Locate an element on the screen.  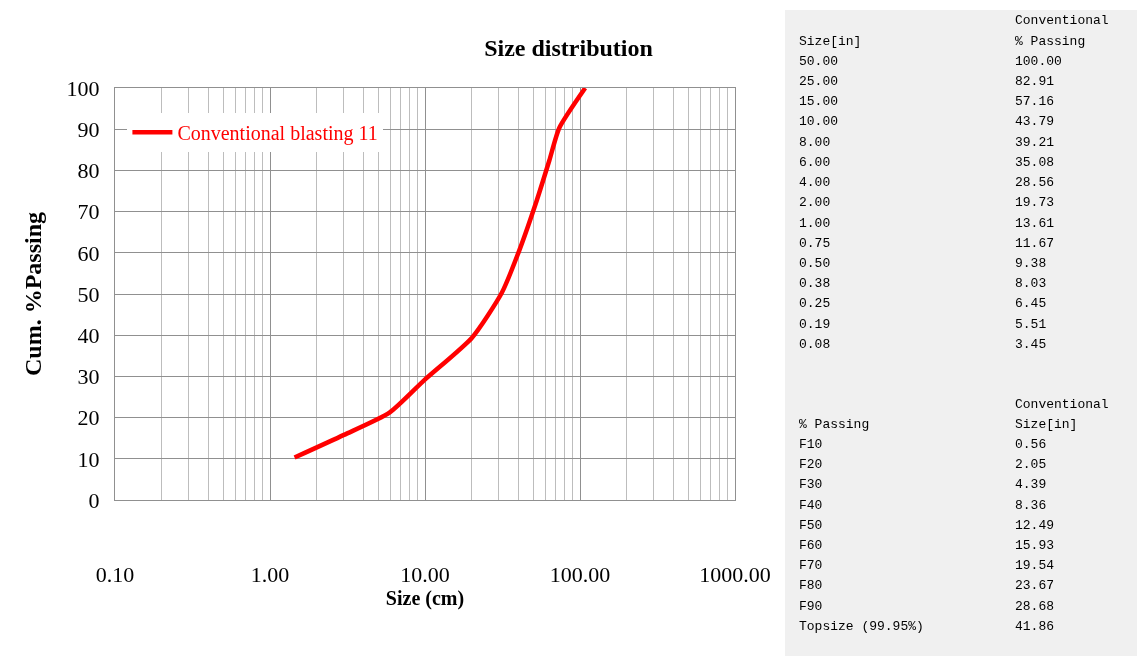
text: 3.45 is located at coordinates (1031, 344).